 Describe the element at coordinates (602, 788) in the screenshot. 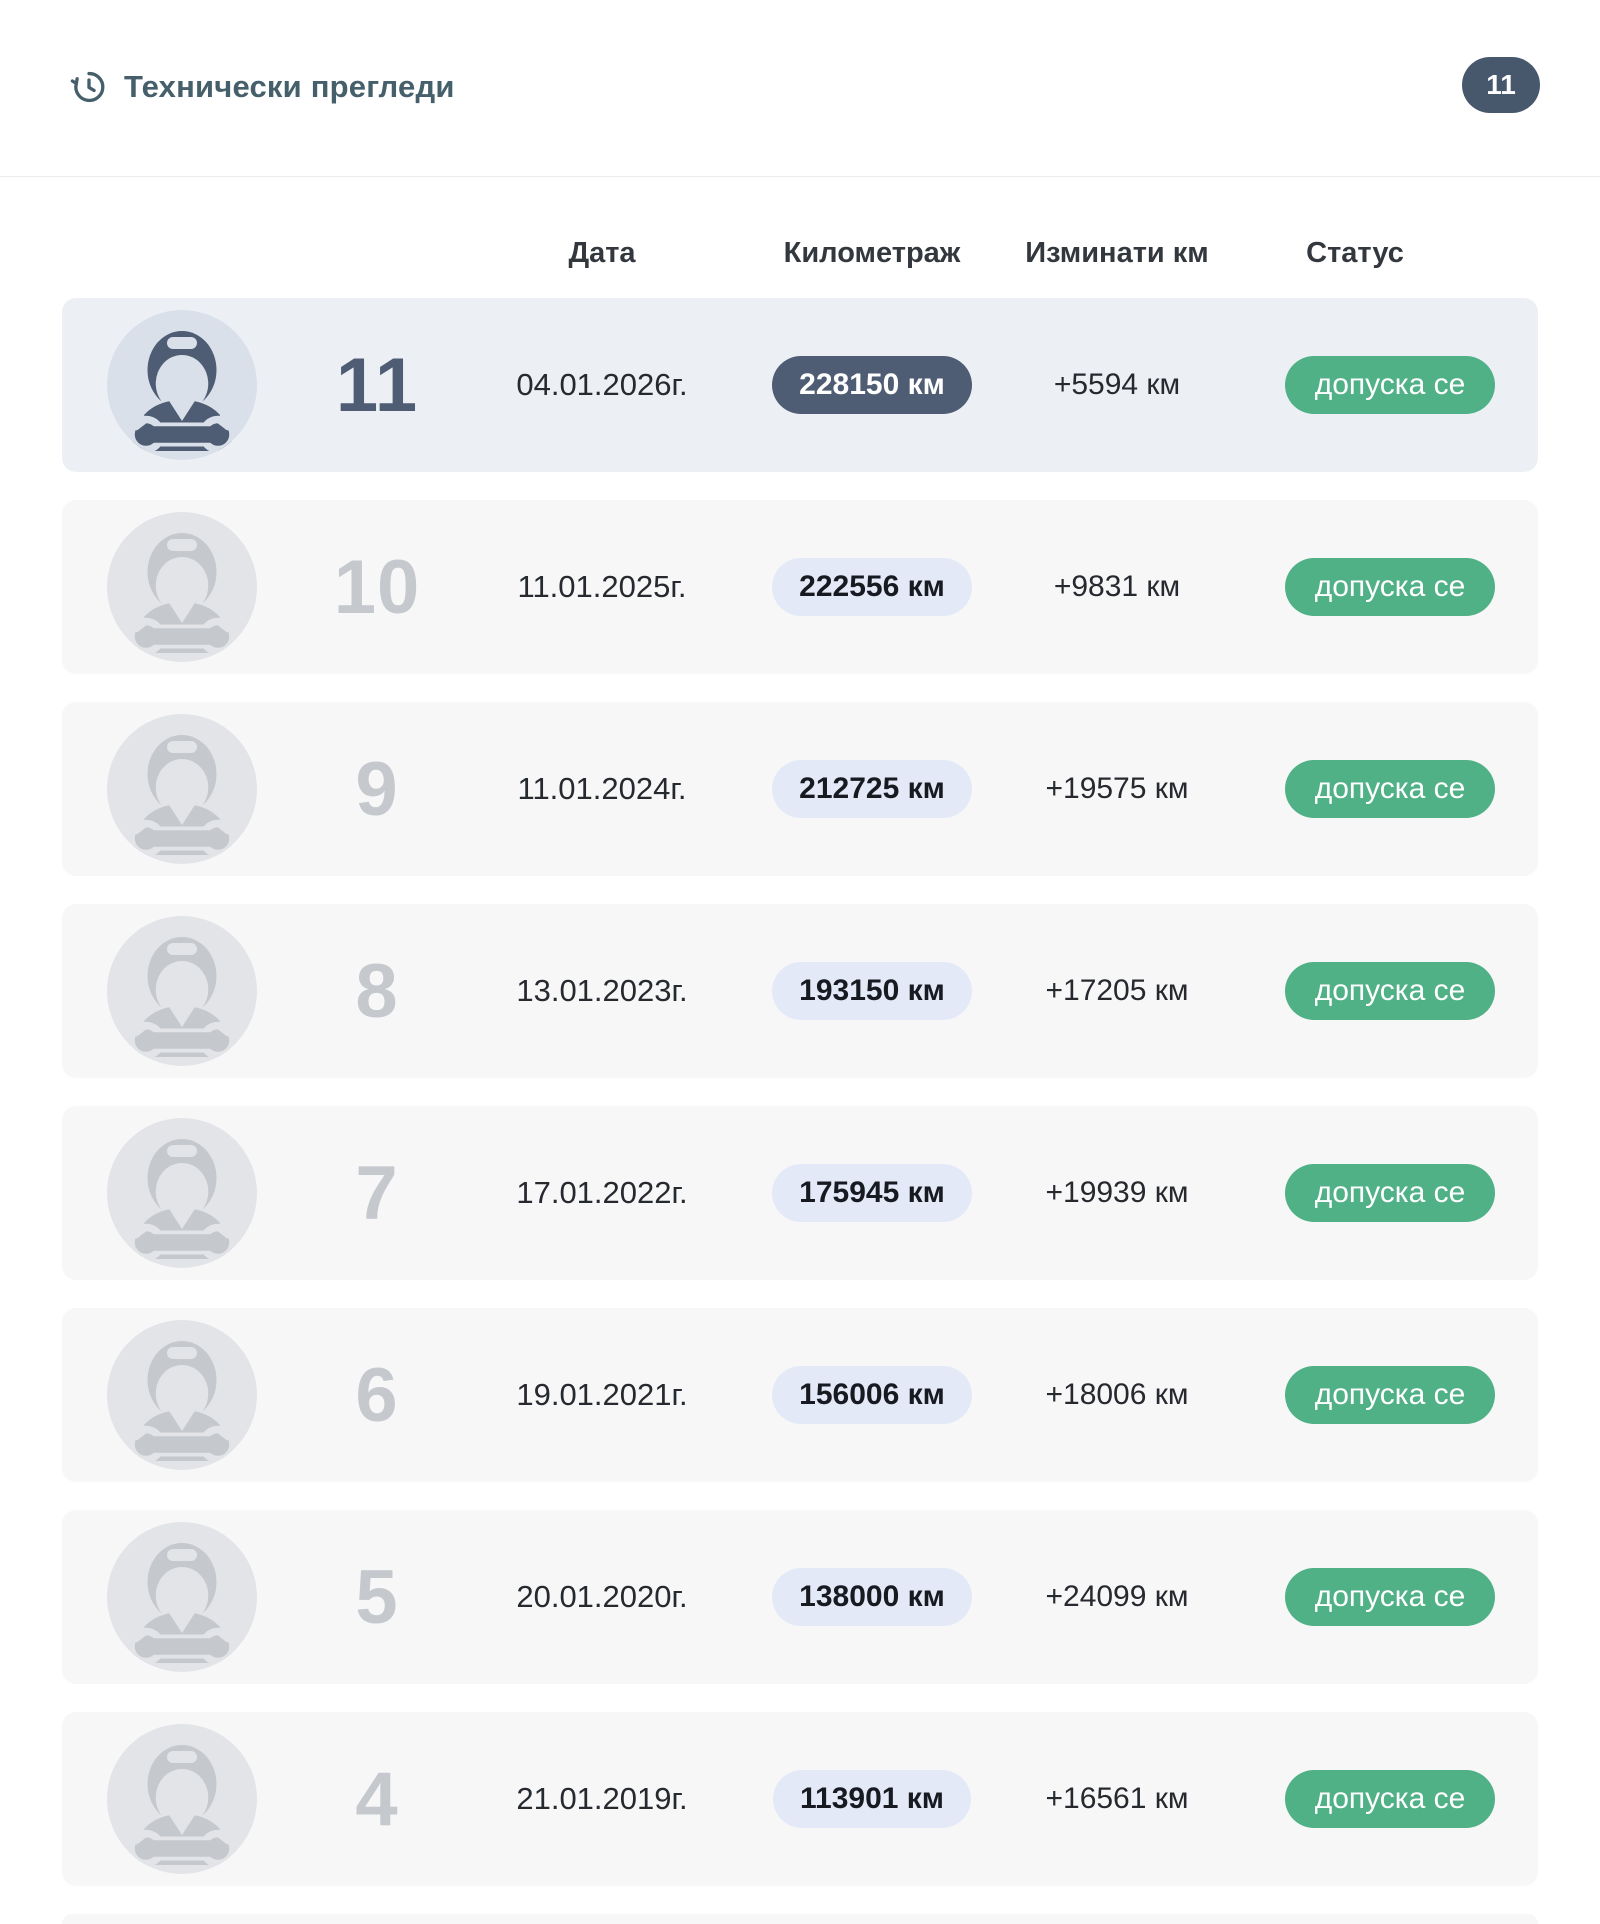

I see `inspection-date: 11.01.2024г.` at that location.